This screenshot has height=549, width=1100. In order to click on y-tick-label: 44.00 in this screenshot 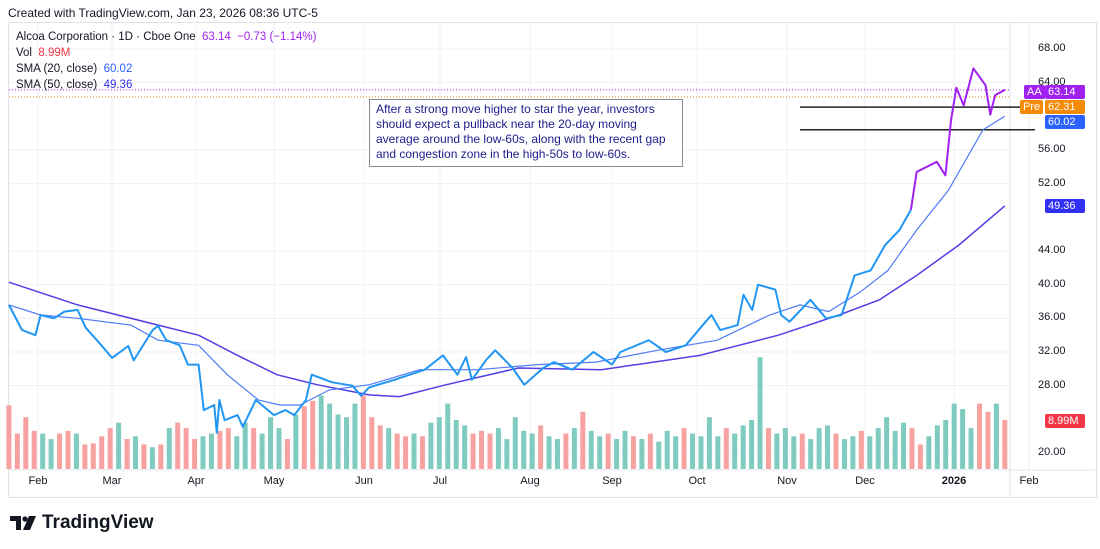, I will do `click(1052, 250)`.